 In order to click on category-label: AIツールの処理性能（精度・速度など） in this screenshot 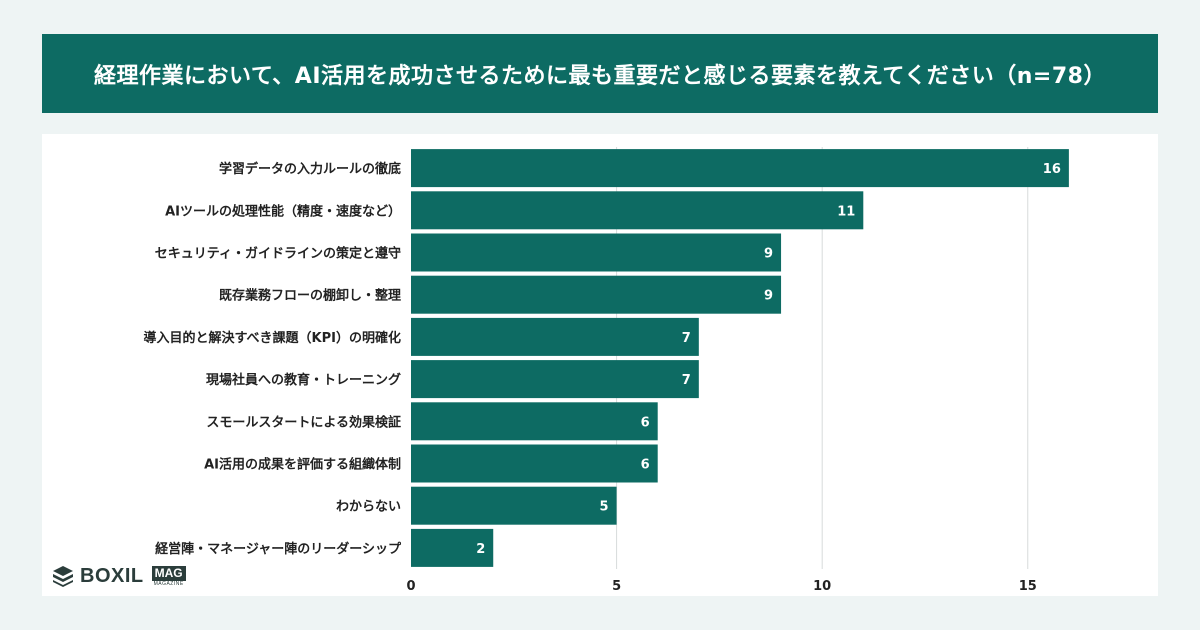, I will do `click(283, 211)`.